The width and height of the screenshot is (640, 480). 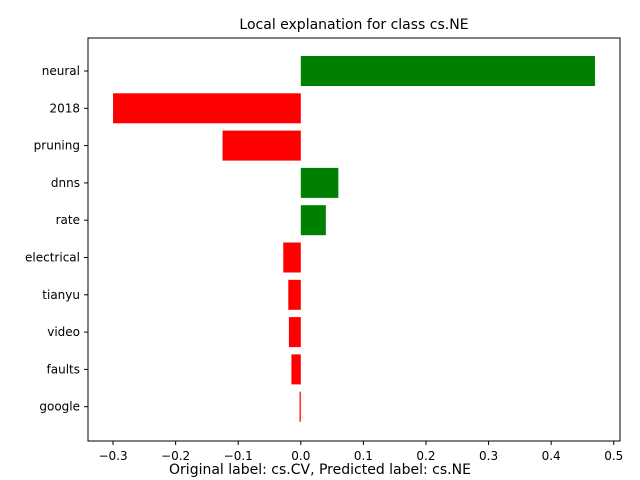 I want to click on bar-faults, so click(x=296, y=369).